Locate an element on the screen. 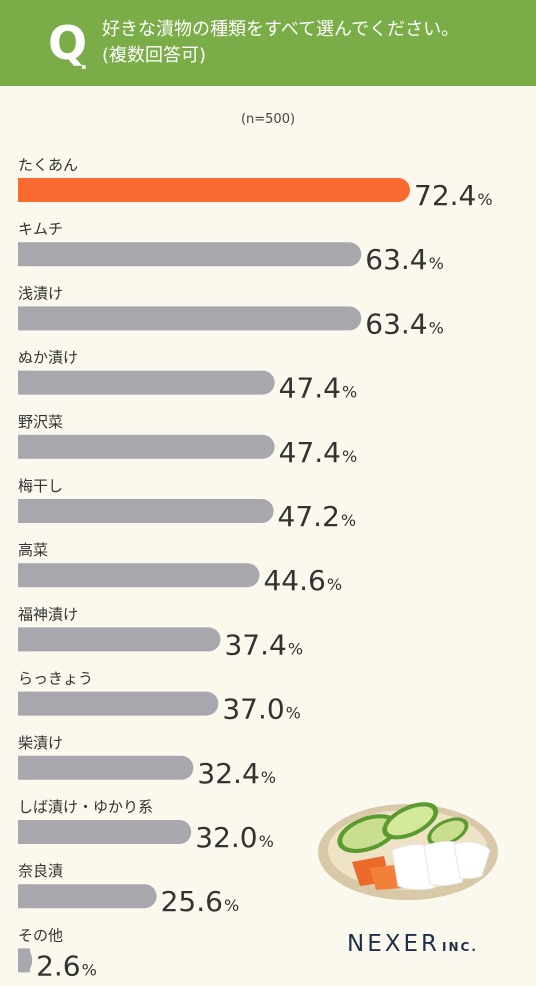 The width and height of the screenshot is (536, 986). category-label: キムチ is located at coordinates (40, 229).